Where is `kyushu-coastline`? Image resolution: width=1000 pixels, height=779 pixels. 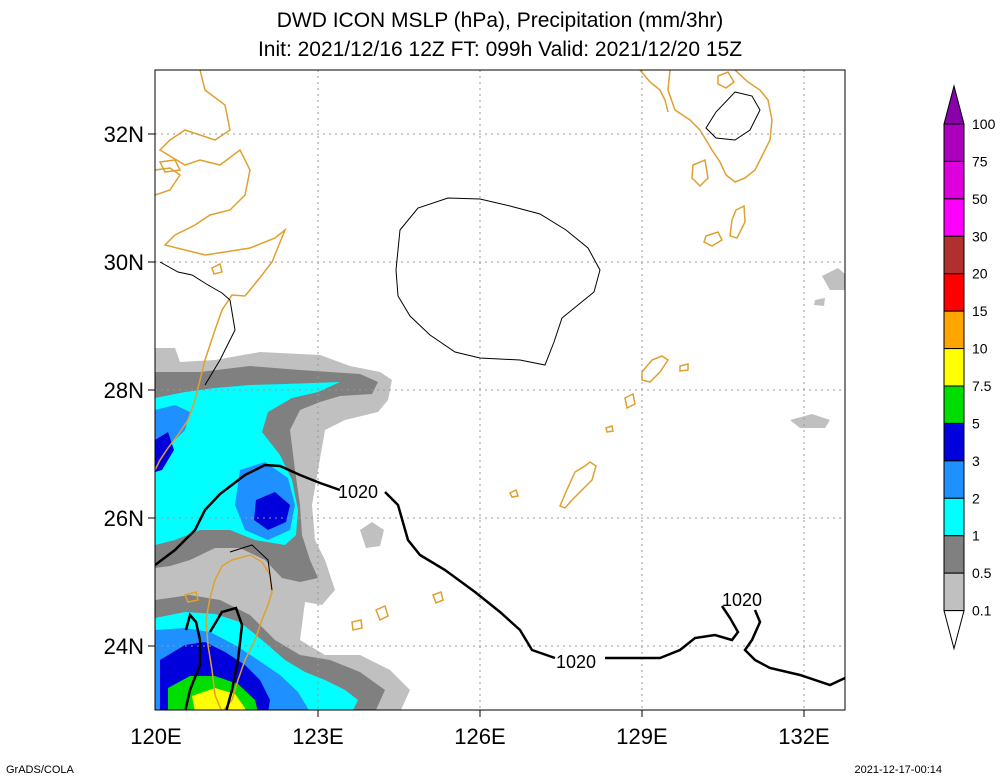
kyushu-coastline is located at coordinates (720, 126).